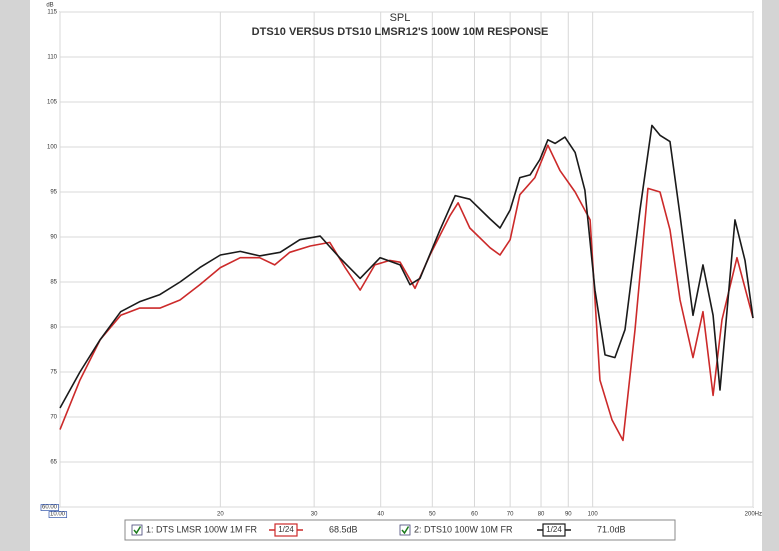  What do you see at coordinates (49, 6) in the screenshot?
I see `y-unit: dB` at bounding box center [49, 6].